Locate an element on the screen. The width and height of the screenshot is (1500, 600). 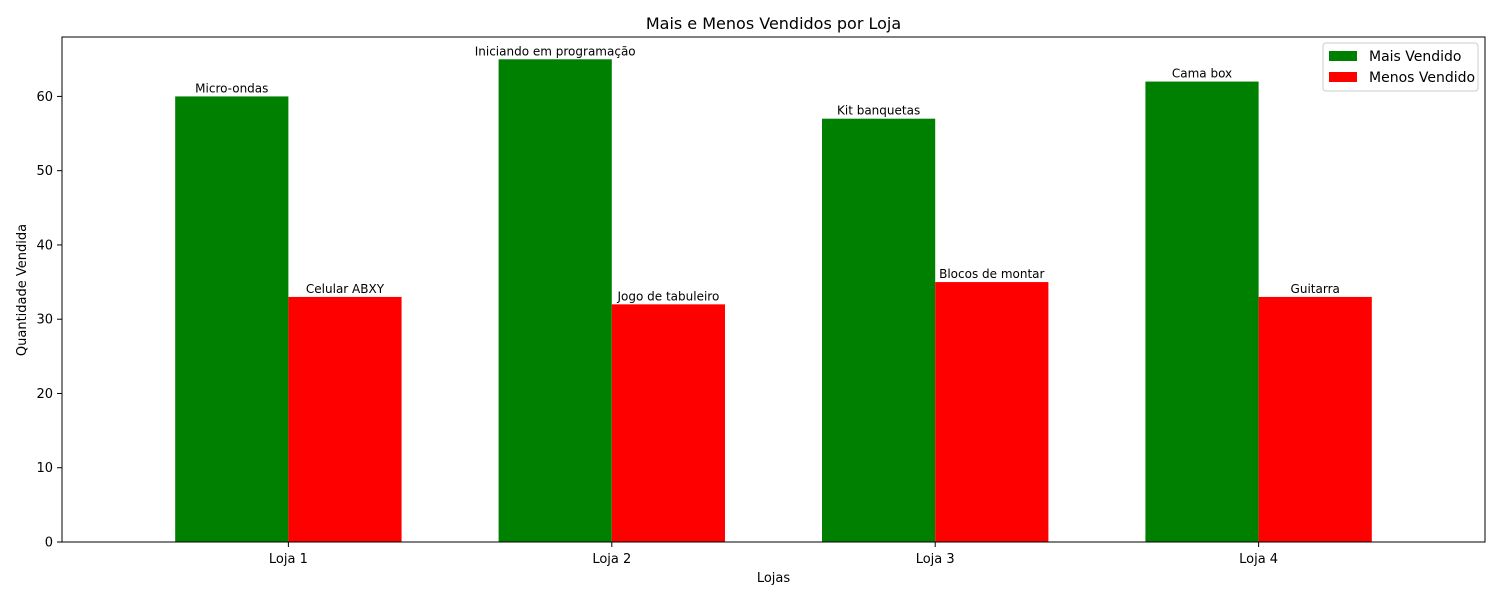
bar-label: Celular ABXY is located at coordinates (345, 289).